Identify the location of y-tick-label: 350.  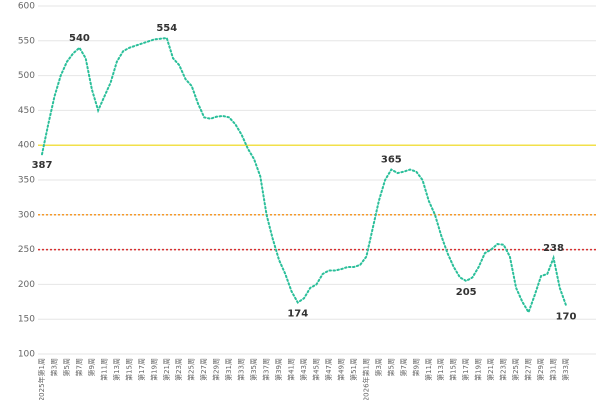
(26, 181).